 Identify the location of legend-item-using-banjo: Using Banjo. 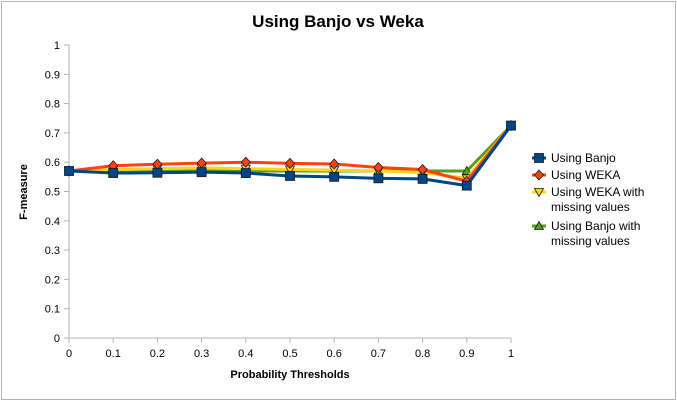
(574, 158).